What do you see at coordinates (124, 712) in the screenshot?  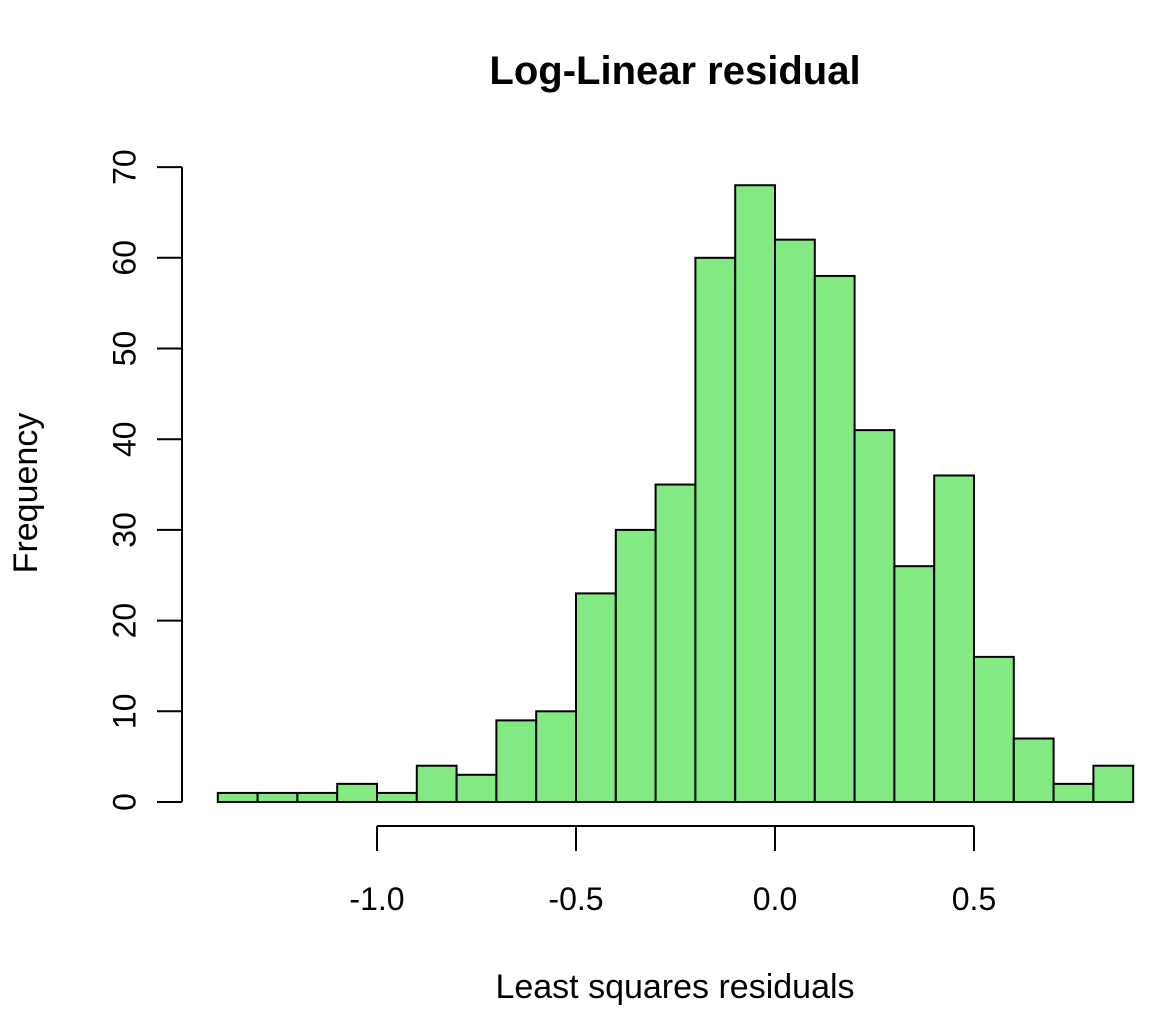 I see `y-tick-label: 10` at bounding box center [124, 712].